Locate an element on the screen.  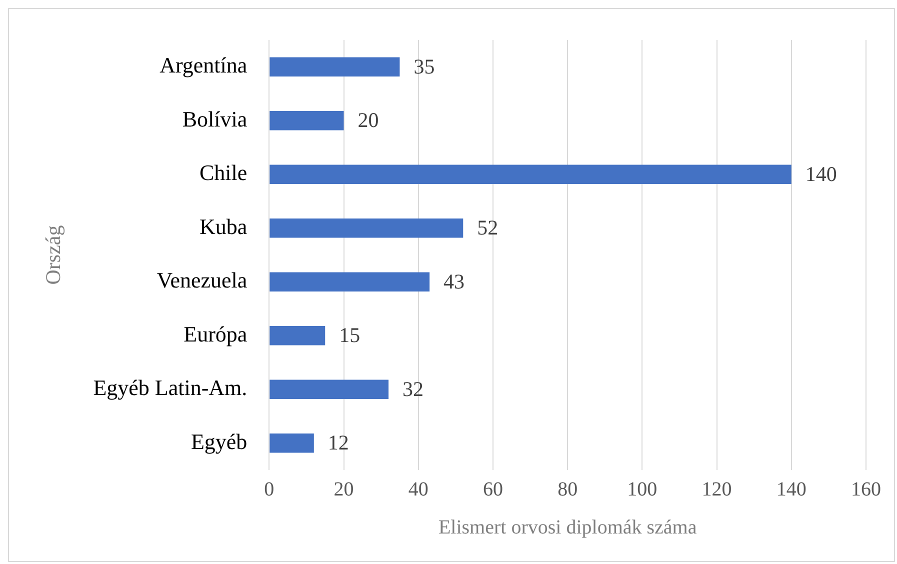
y-tick-label: Venezuela is located at coordinates (202, 280).